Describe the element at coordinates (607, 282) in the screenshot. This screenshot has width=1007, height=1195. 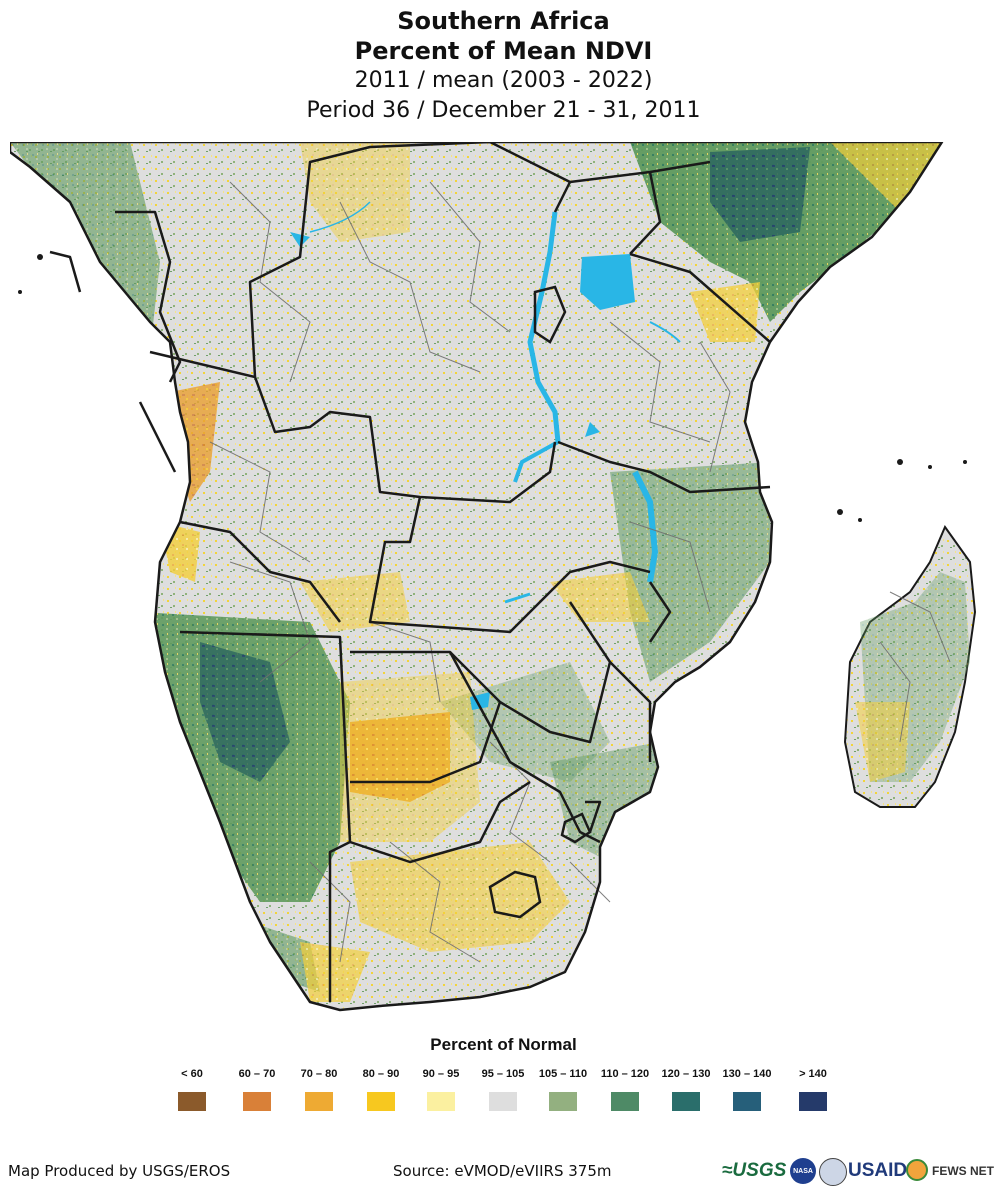
I see `lake-victoria` at that location.